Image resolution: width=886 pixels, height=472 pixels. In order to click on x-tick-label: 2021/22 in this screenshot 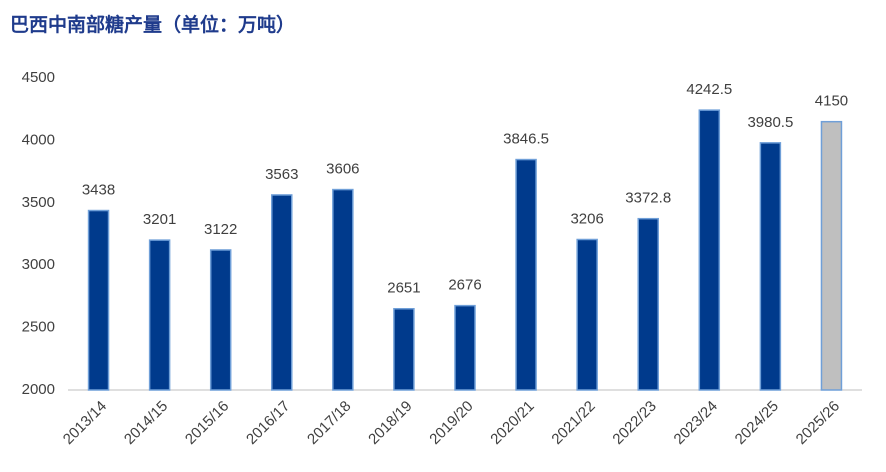, I will do `click(573, 423)`.